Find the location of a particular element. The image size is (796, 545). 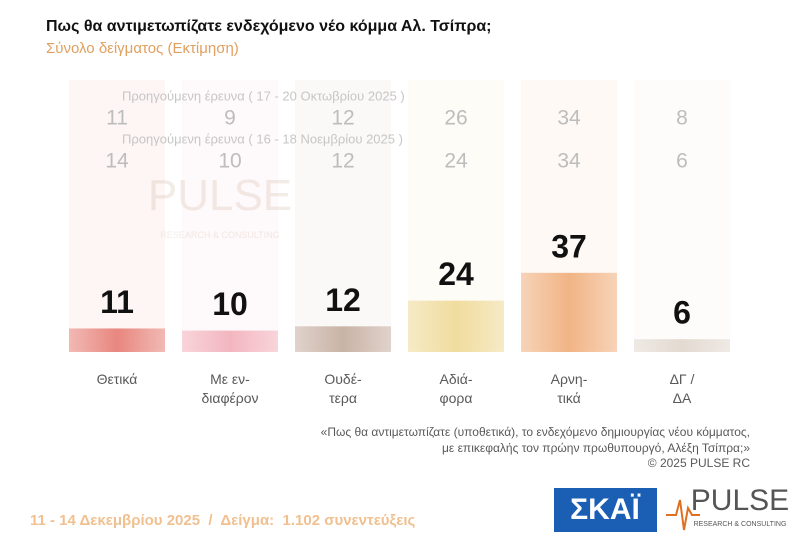

category-label: Ουδέ- τερα is located at coordinates (343, 388).